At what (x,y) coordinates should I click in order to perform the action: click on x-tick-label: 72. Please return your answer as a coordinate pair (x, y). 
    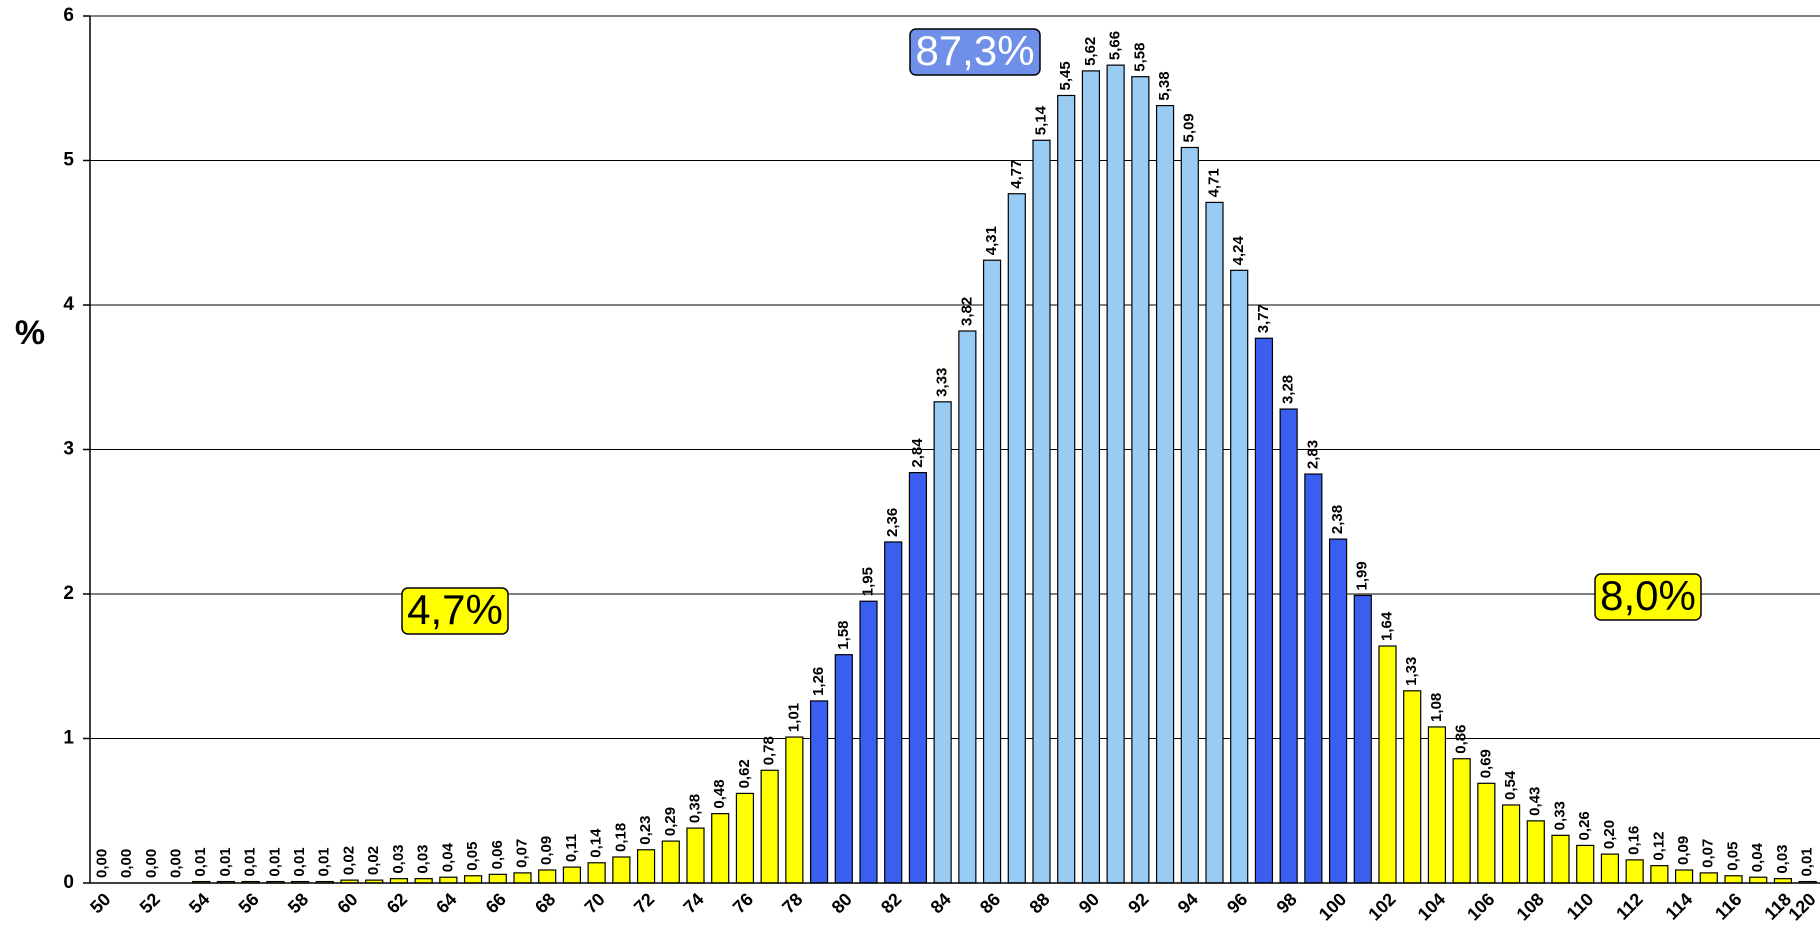
    Looking at the image, I should click on (644, 903).